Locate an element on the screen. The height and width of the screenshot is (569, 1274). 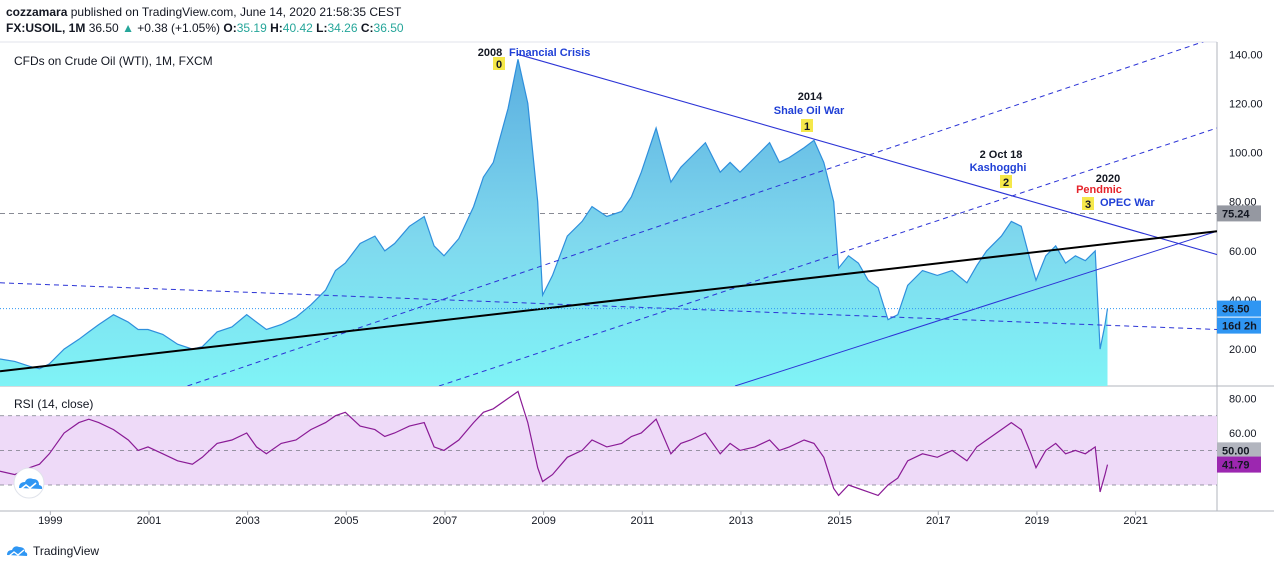
annotation-event-2: OPEC War is located at coordinates (1127, 203).